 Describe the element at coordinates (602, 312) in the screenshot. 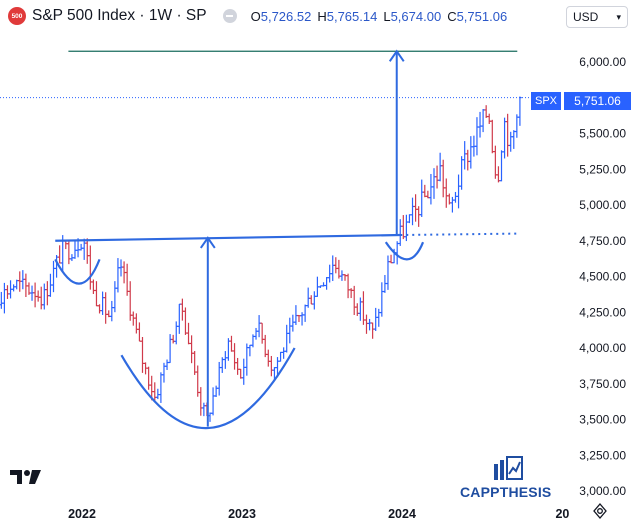

I see `y-tick-label: 4,250.00` at that location.